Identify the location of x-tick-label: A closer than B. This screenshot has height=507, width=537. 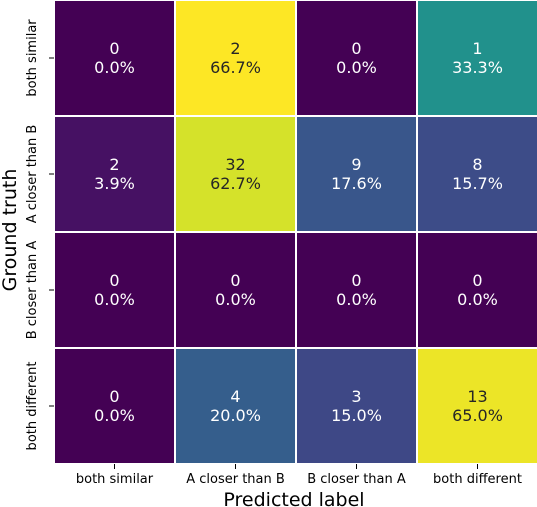
(235, 479).